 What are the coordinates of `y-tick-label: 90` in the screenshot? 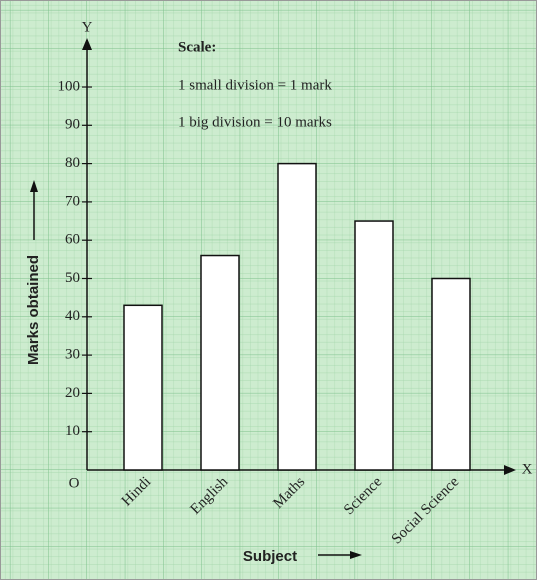 It's located at (72, 125).